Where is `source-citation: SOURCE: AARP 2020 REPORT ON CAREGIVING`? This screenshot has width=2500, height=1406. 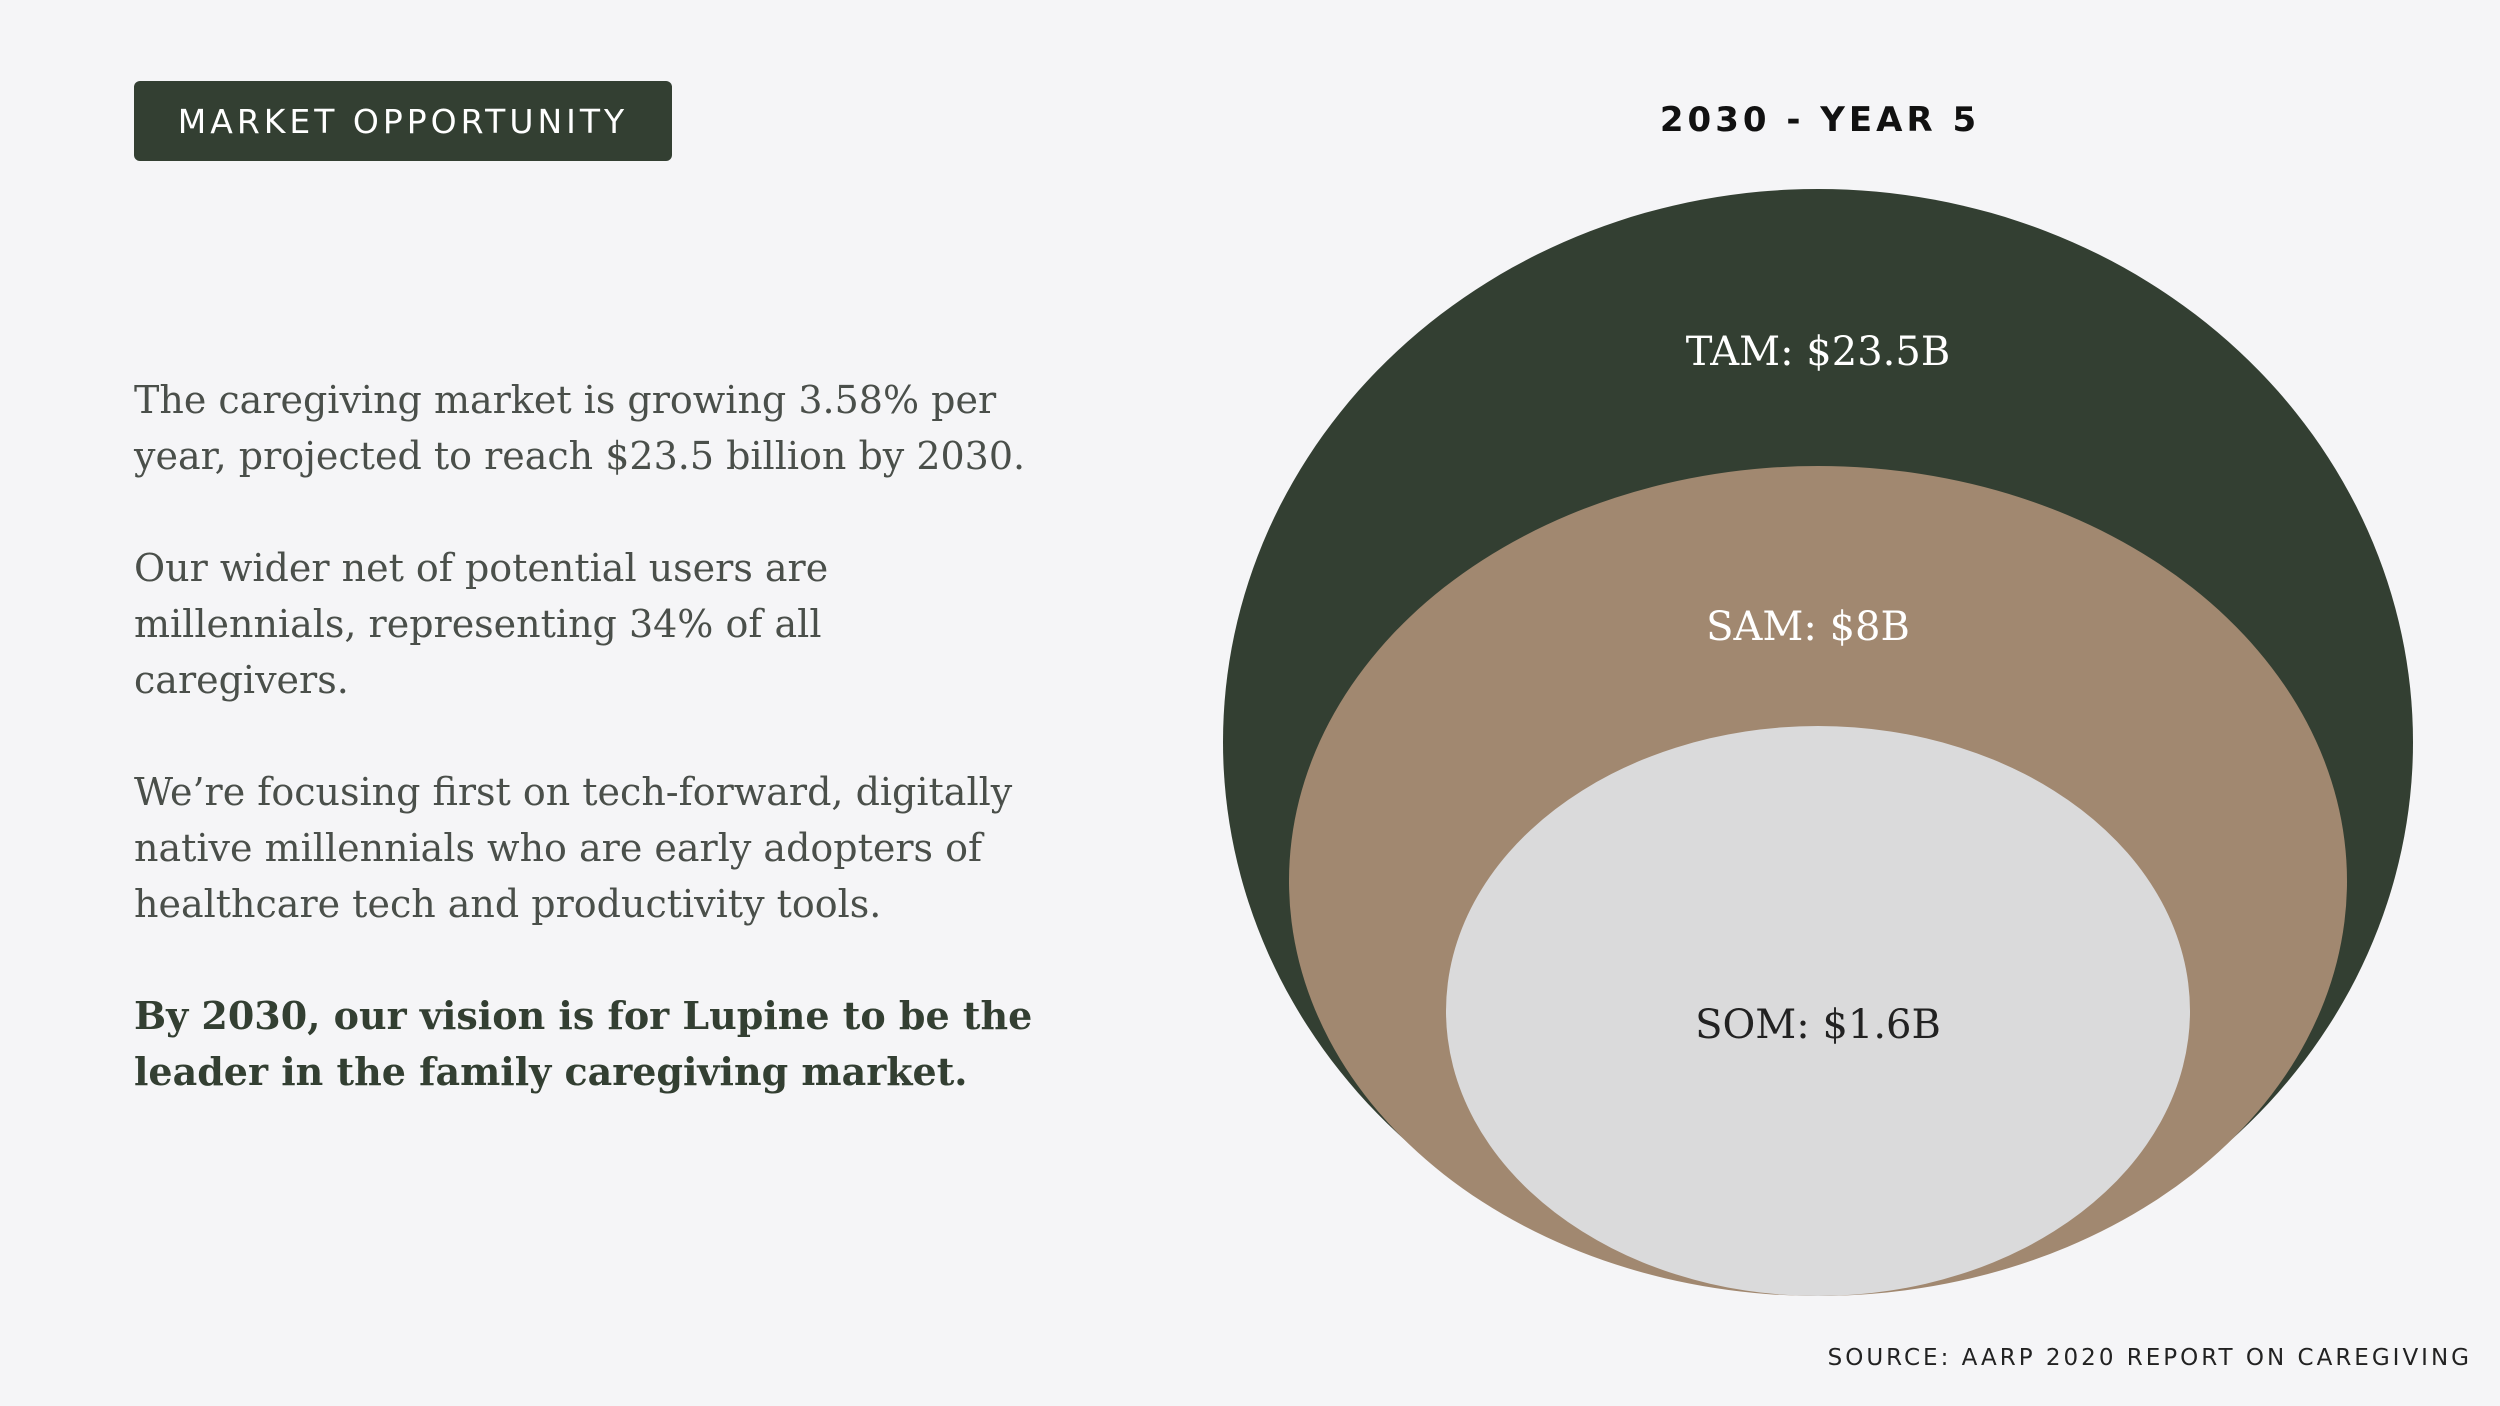 source-citation: SOURCE: AARP 2020 REPORT ON CAREGIVING is located at coordinates (2149, 1358).